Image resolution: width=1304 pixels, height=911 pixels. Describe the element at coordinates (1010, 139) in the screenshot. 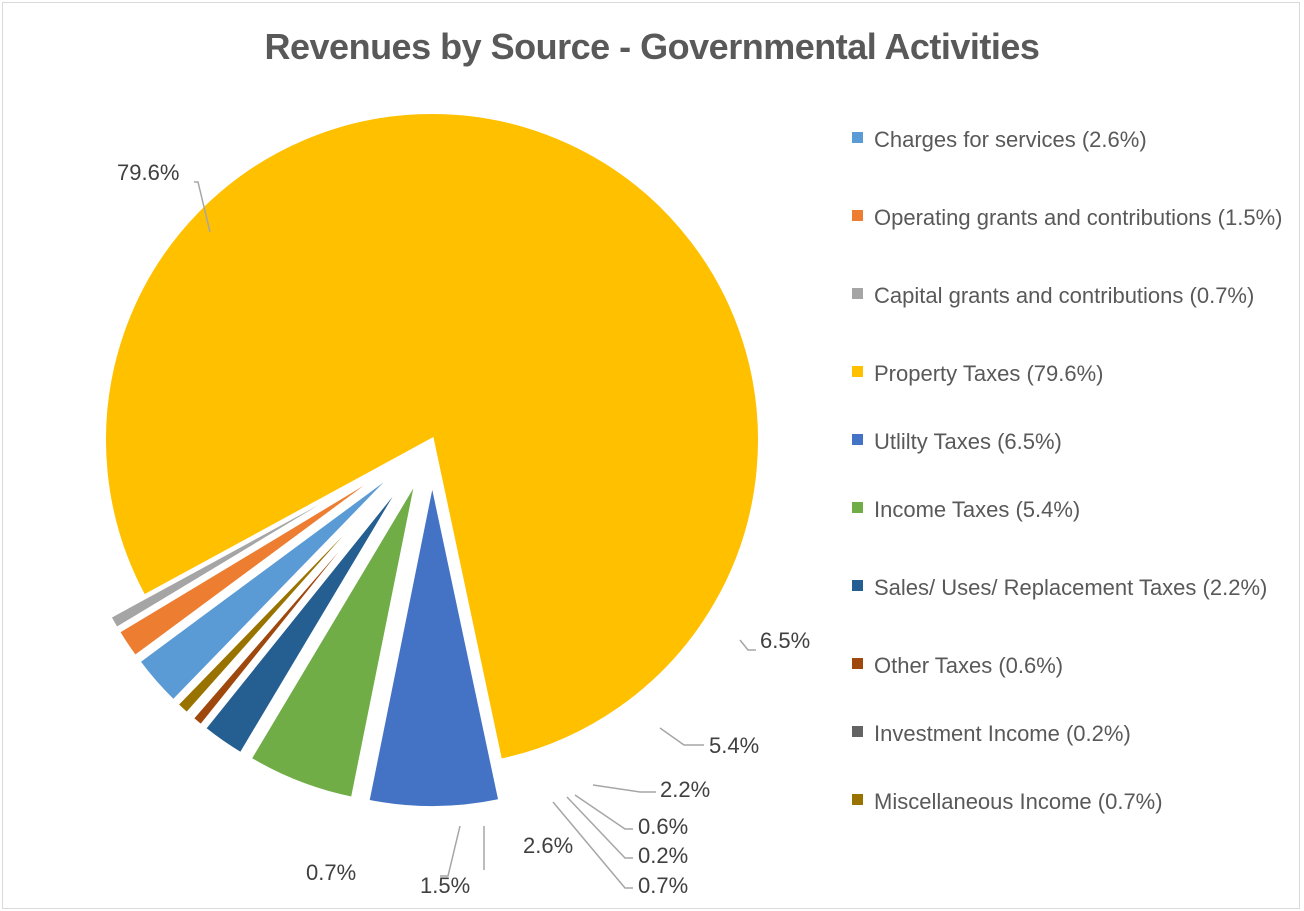

I see `legend-label: Charges for services (2.6%)` at that location.